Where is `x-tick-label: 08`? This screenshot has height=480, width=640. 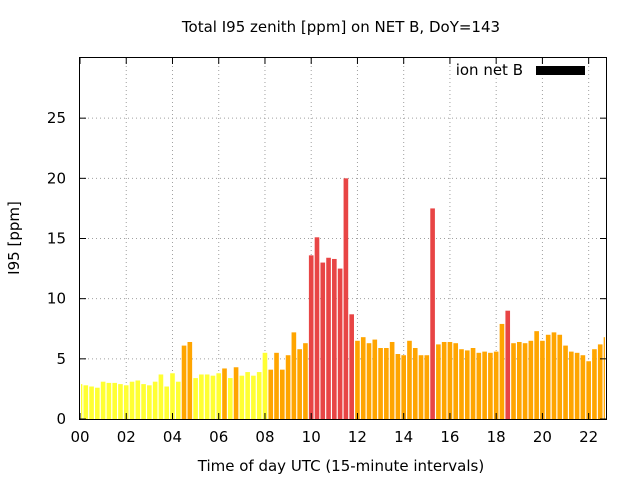
x-tick-label: 08 is located at coordinates (264, 437).